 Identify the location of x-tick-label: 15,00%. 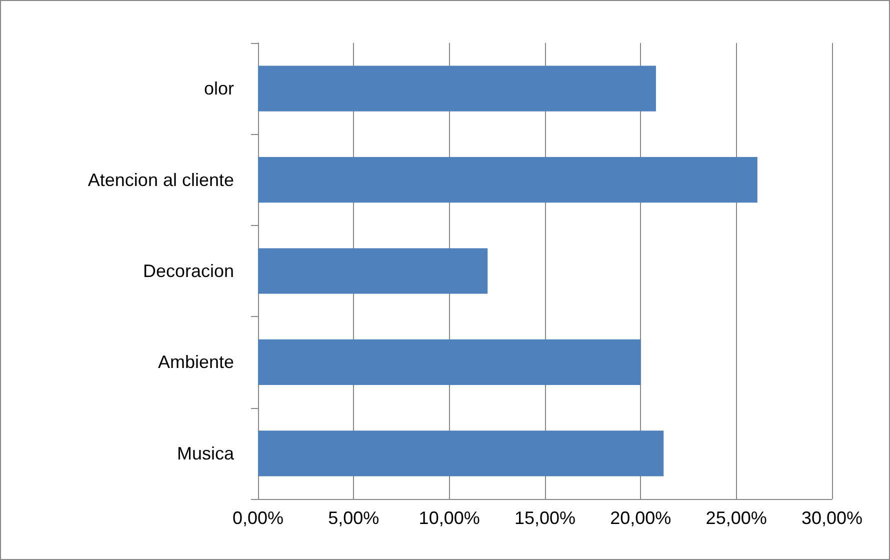
(545, 518).